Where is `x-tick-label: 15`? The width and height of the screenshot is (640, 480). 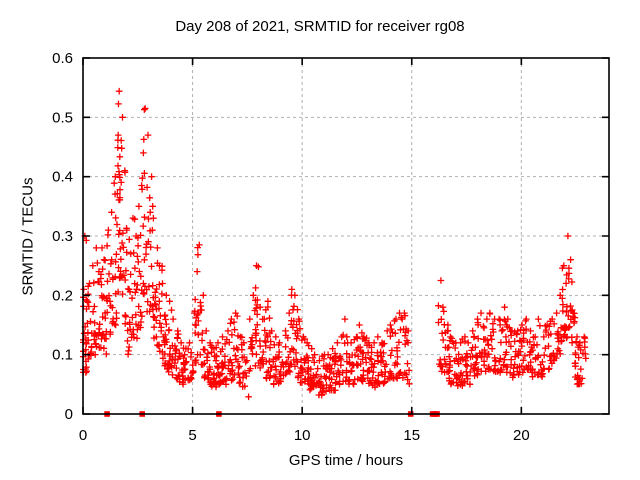
x-tick-label: 15 is located at coordinates (411, 435).